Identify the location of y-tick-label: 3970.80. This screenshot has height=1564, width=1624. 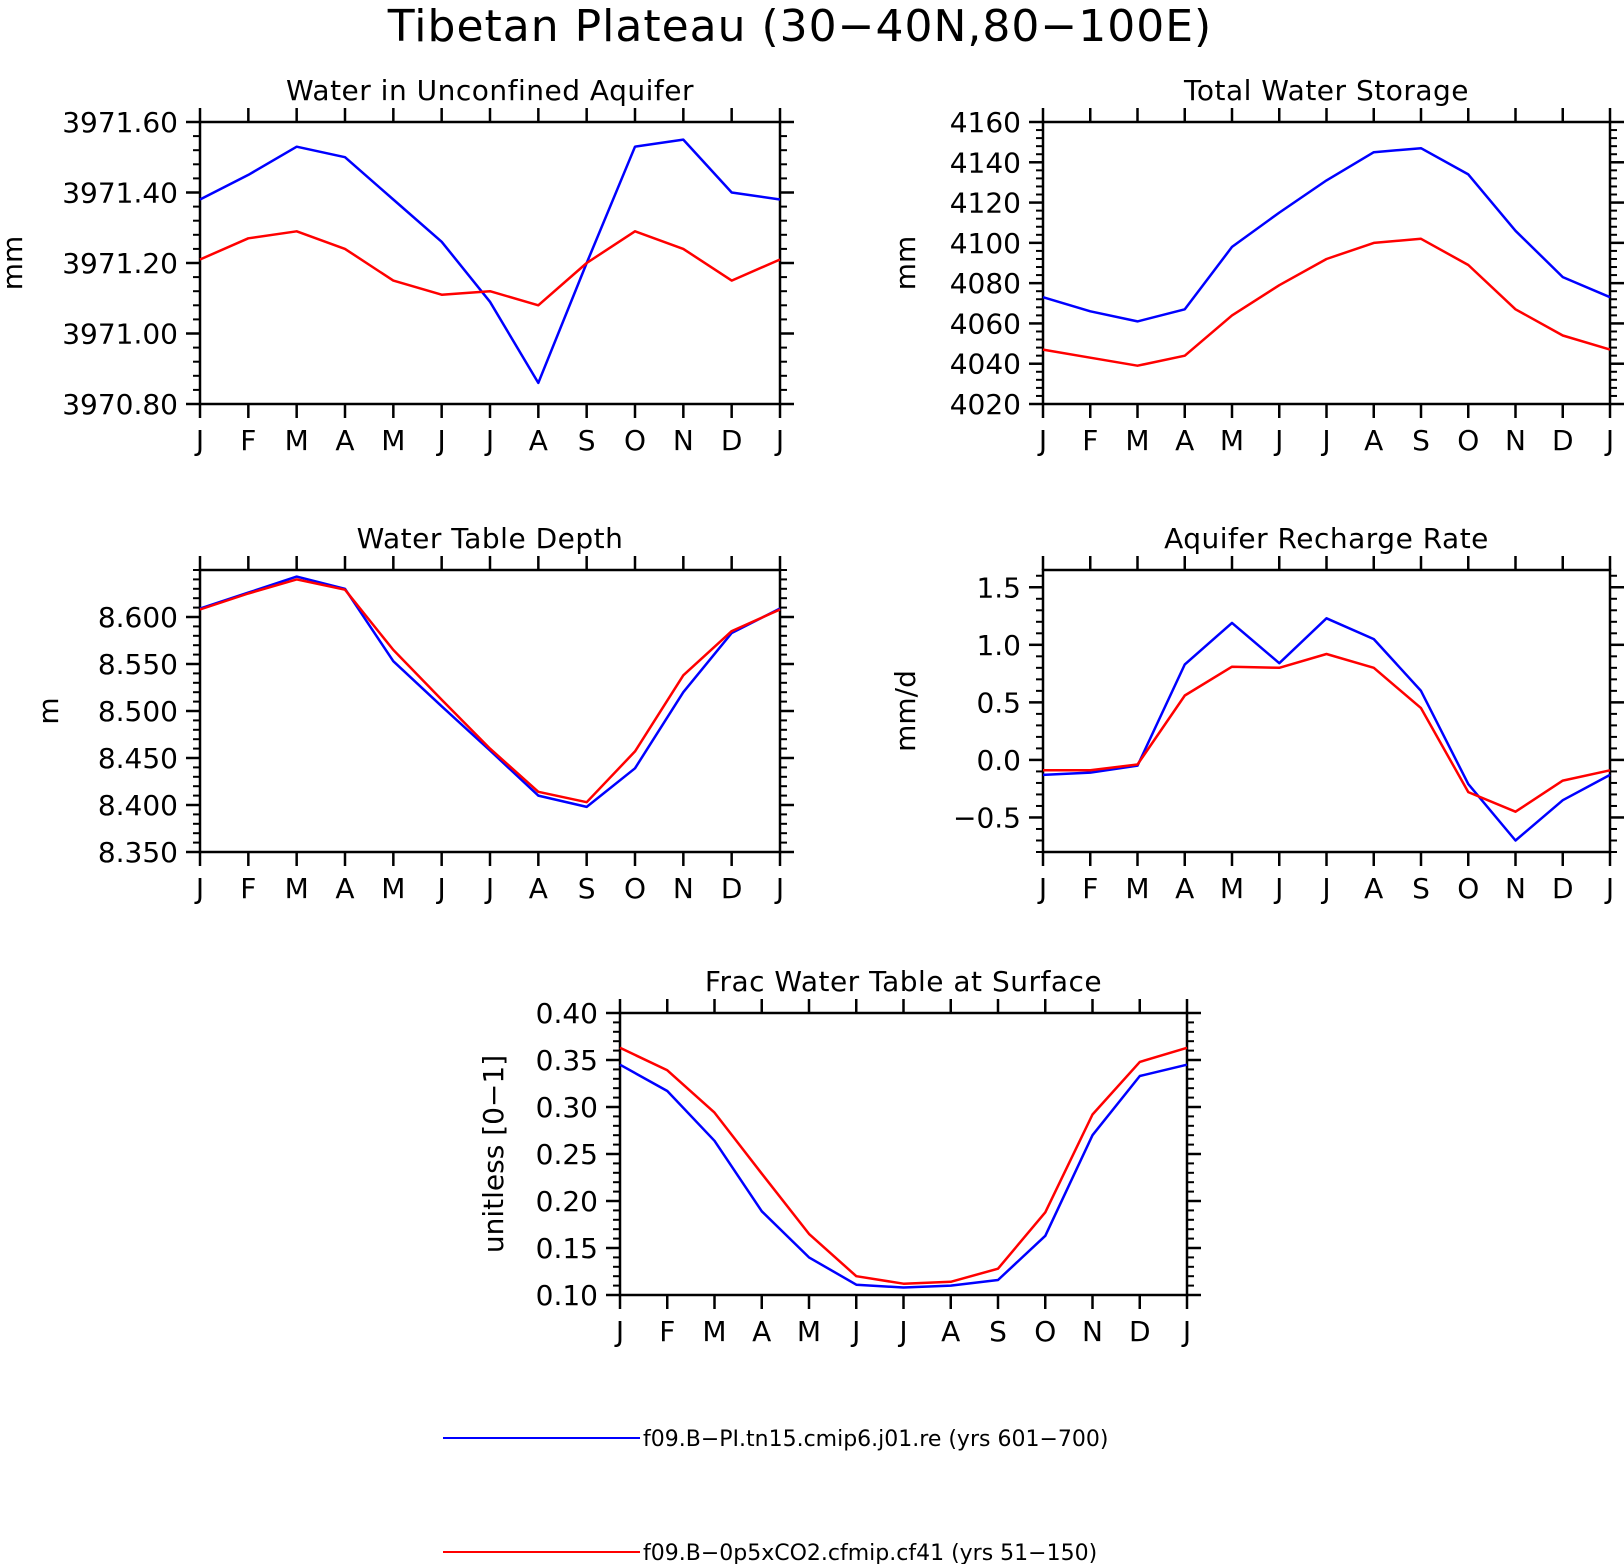
(120, 404).